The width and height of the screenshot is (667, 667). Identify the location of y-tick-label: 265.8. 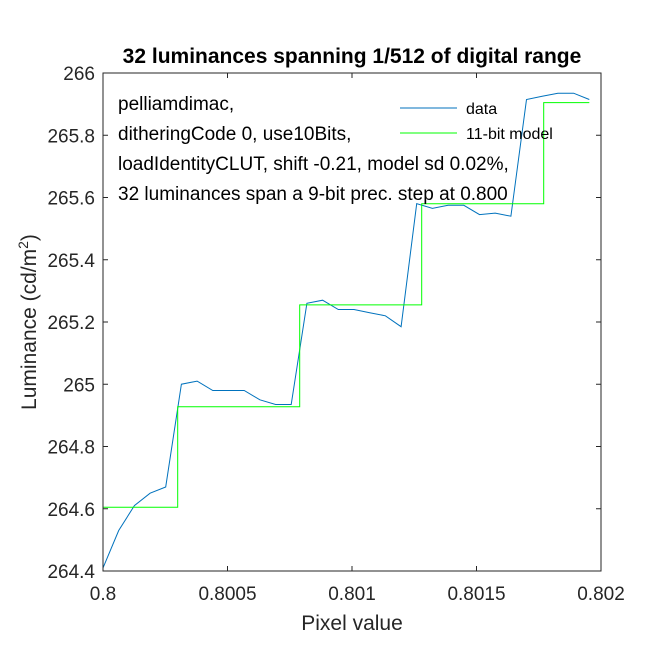
(71, 136).